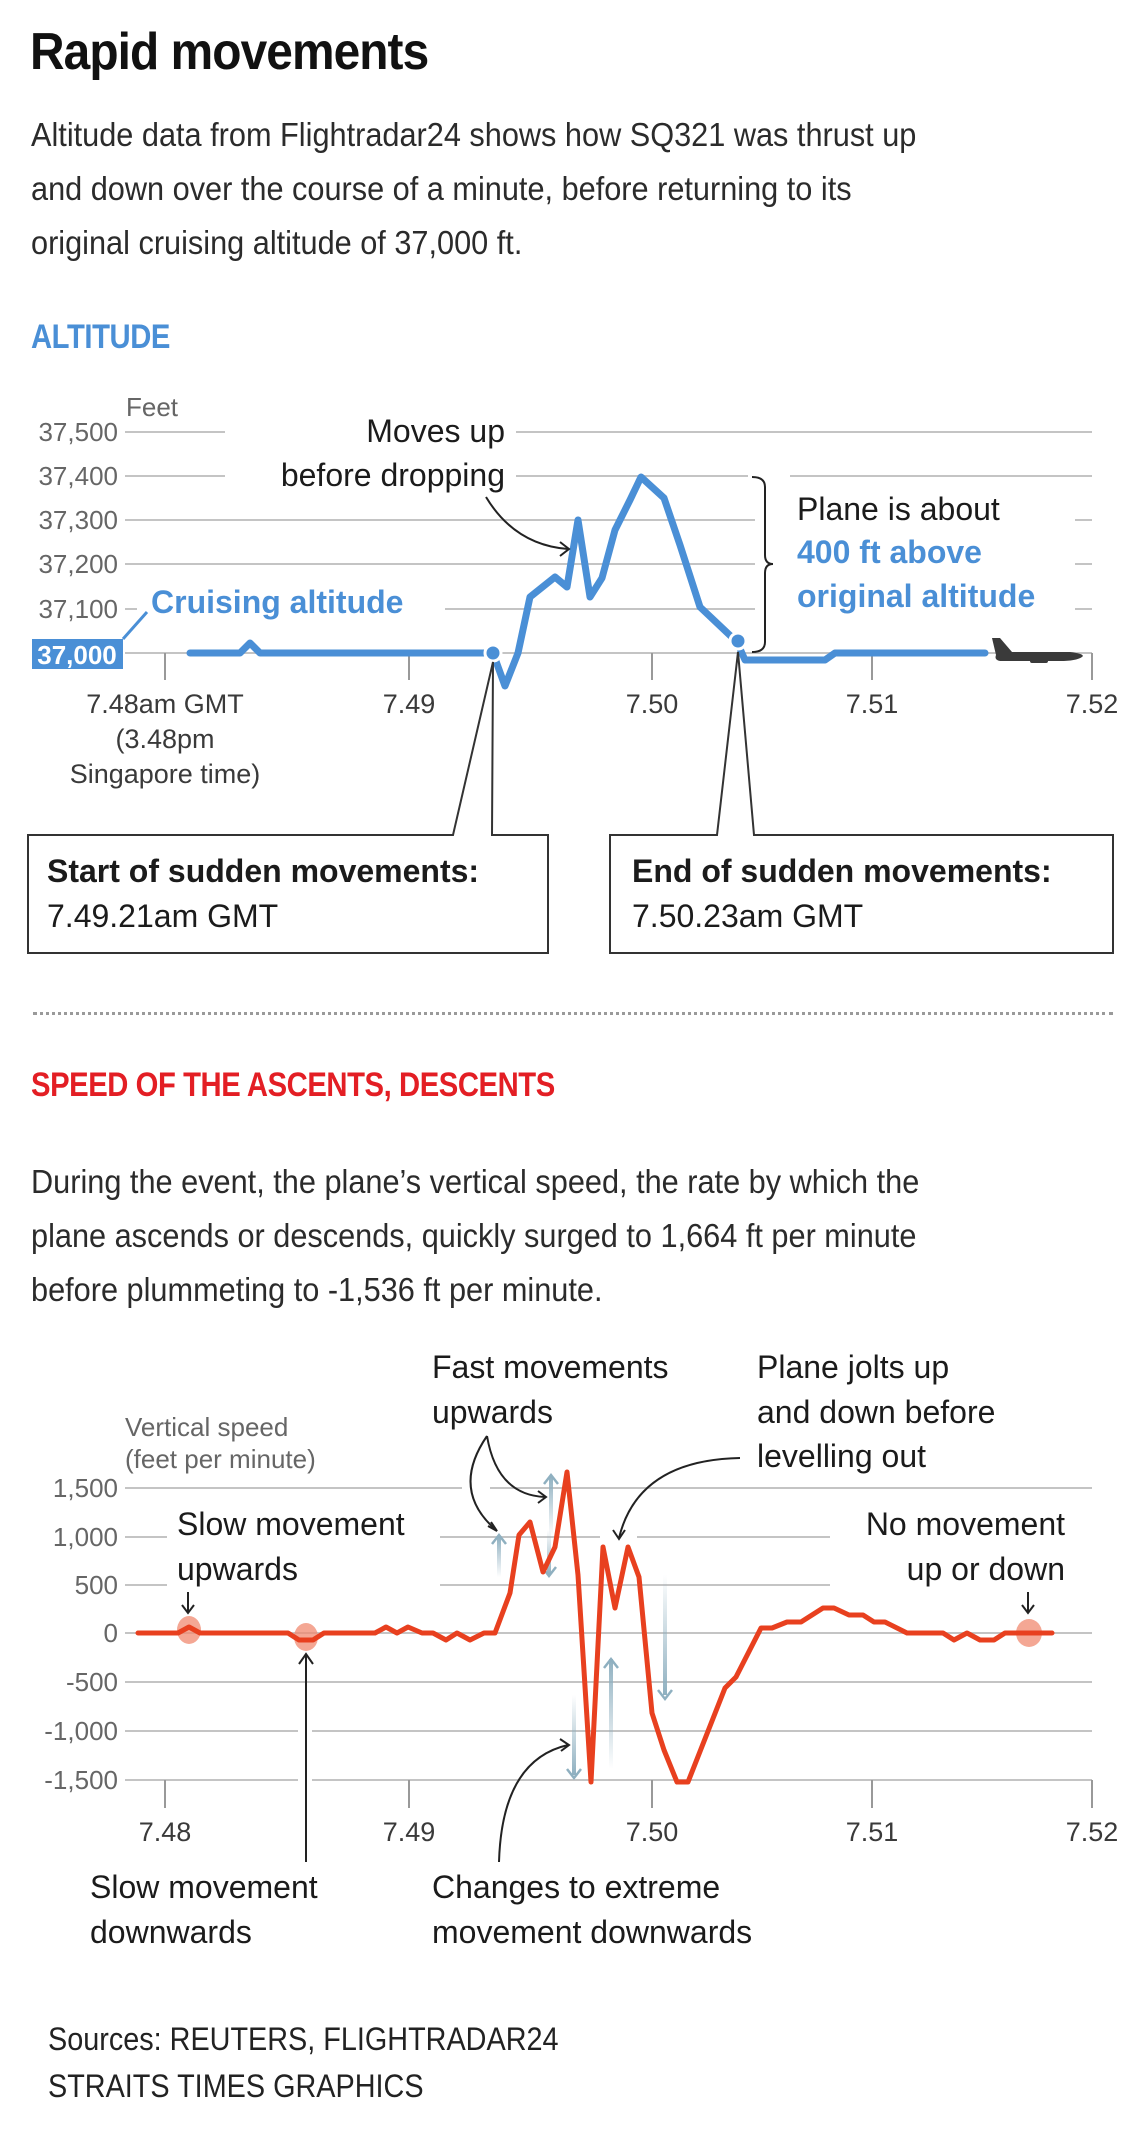 This screenshot has height=2147, width=1140. What do you see at coordinates (111, 1633) in the screenshot?
I see `y-tick-label: 0` at bounding box center [111, 1633].